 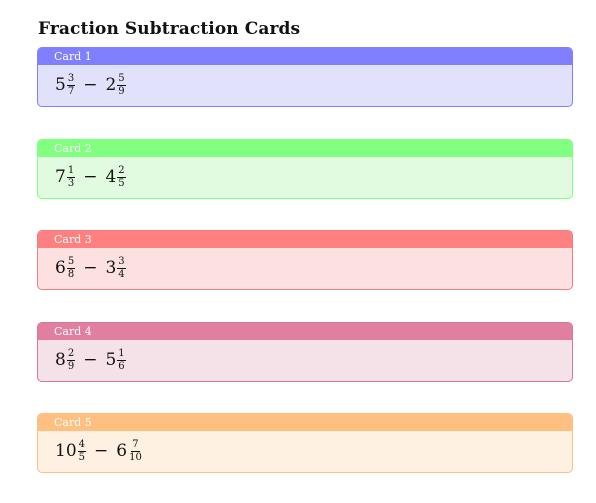 I want to click on fraction: 2 5, so click(x=121, y=176).